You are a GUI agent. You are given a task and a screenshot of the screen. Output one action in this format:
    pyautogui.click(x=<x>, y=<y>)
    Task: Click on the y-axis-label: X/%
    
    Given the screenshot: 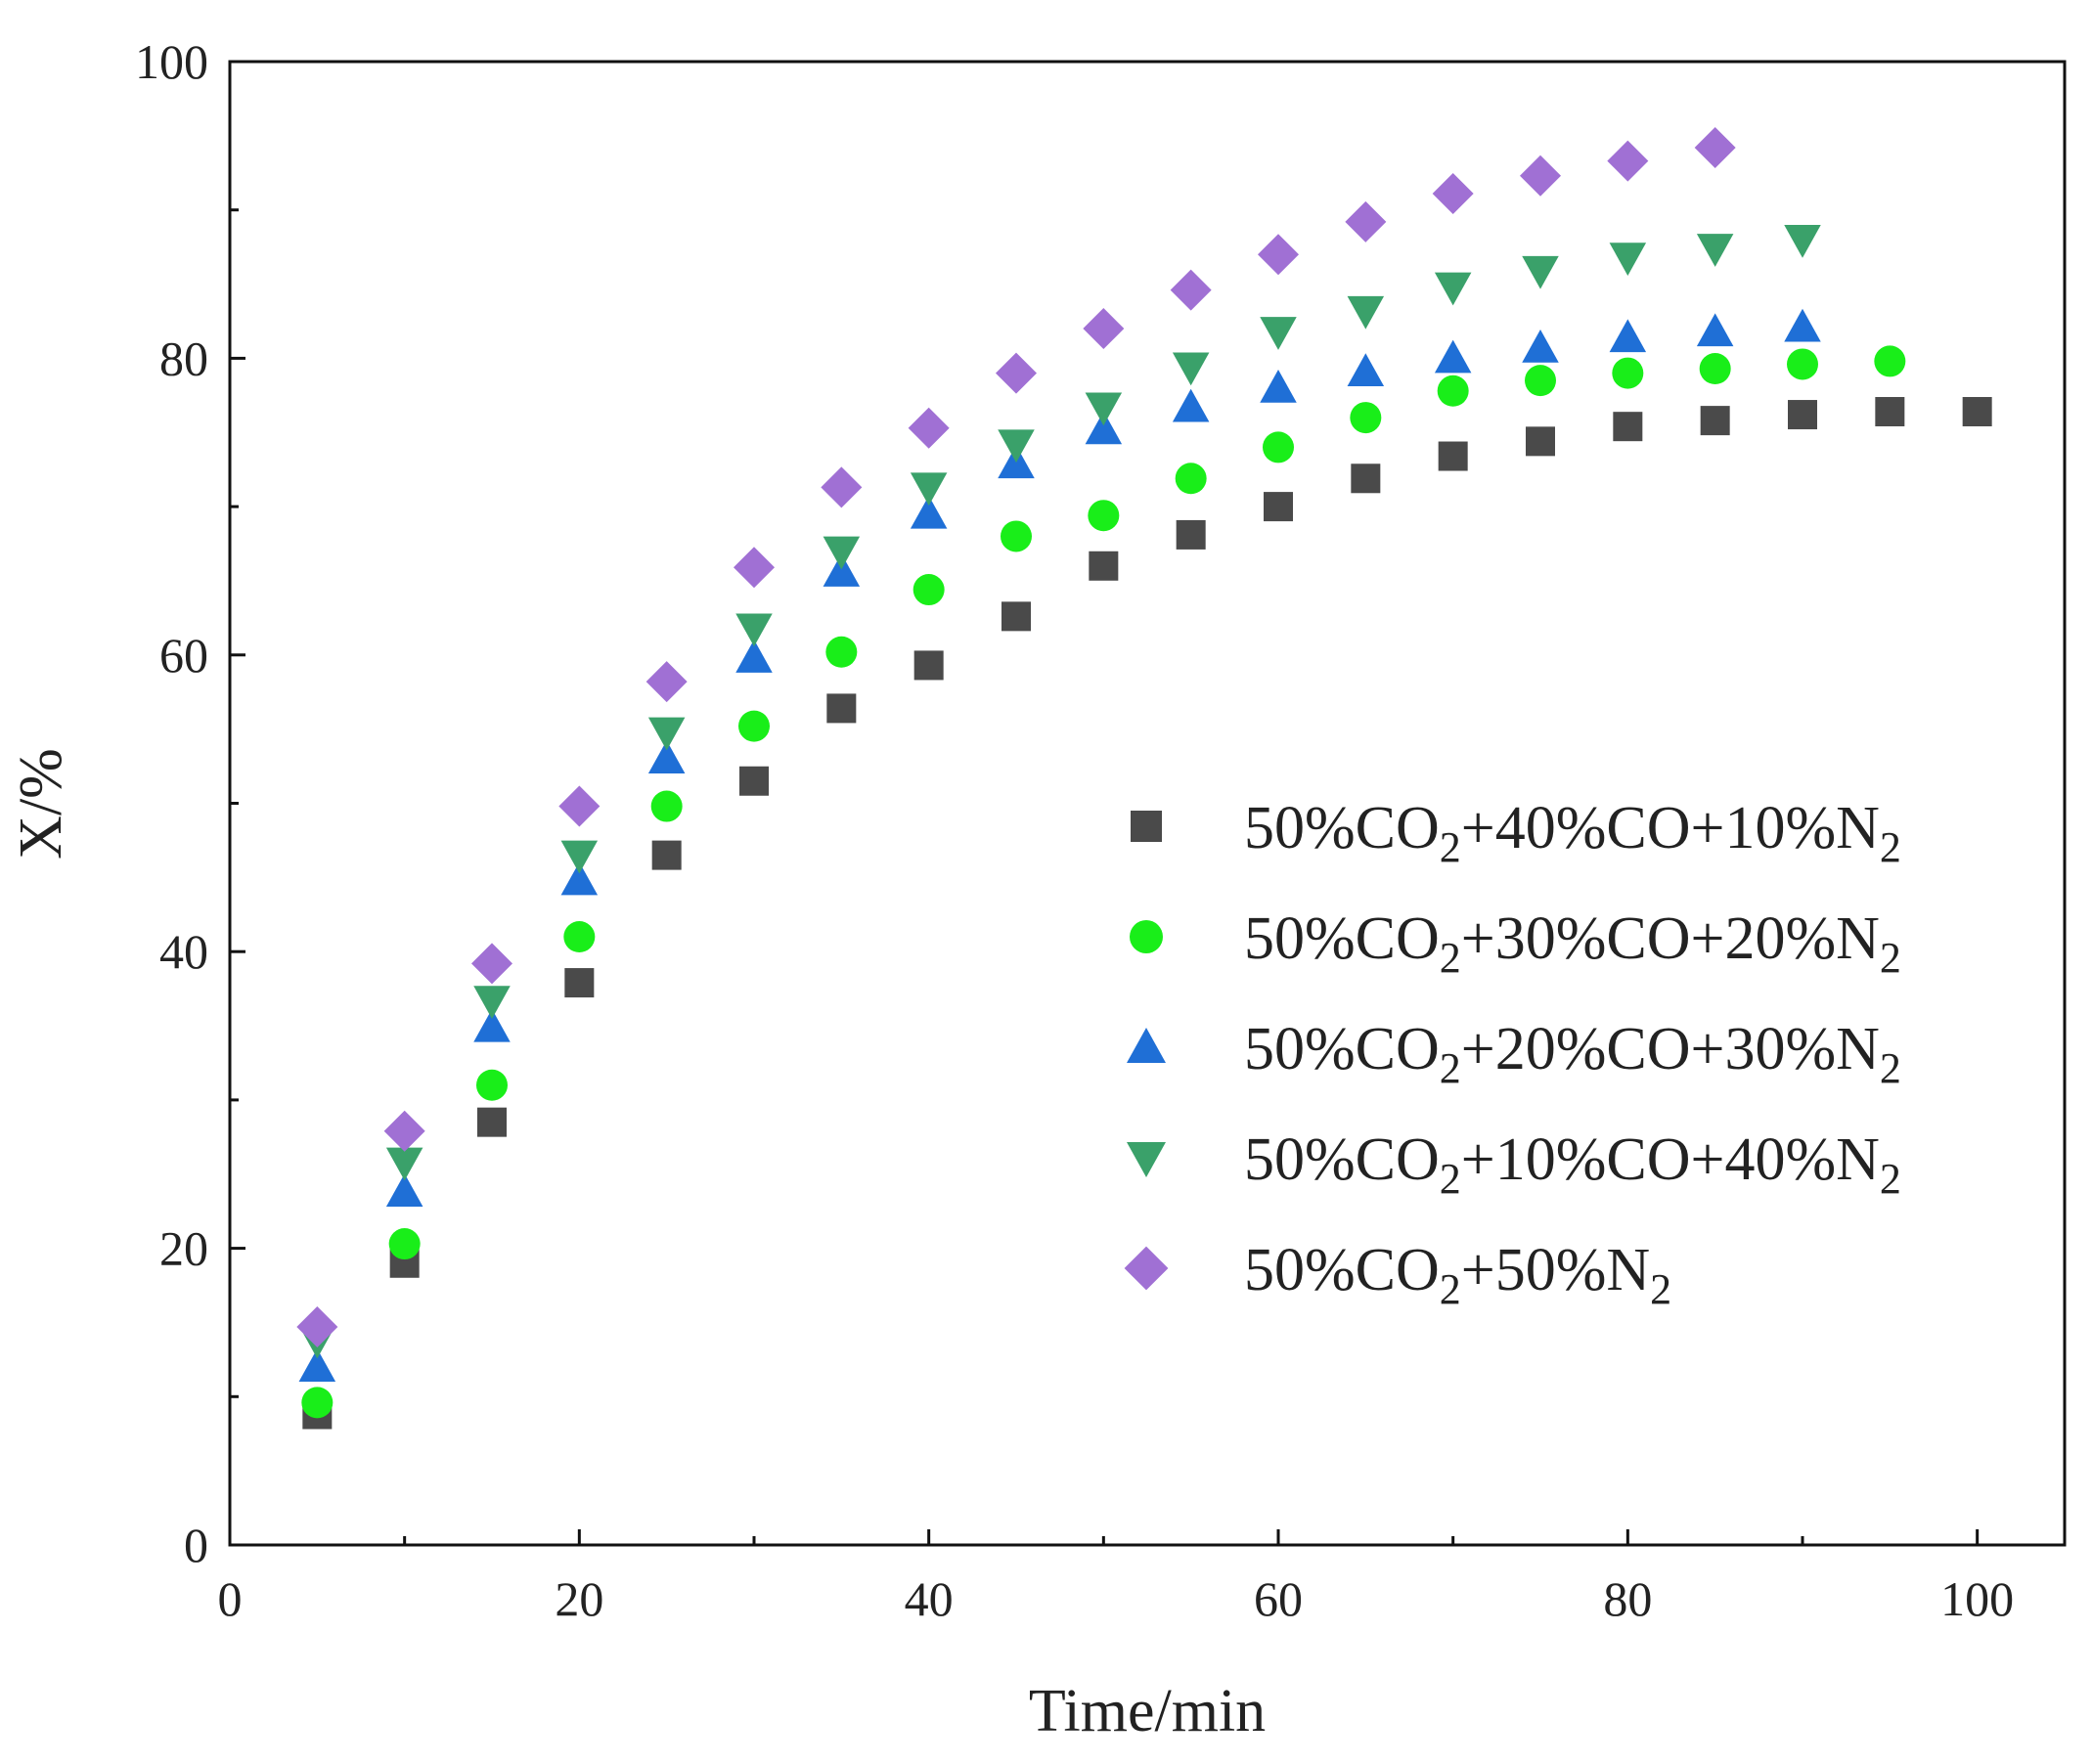 What is the action you would take?
    pyautogui.click(x=41, y=804)
    